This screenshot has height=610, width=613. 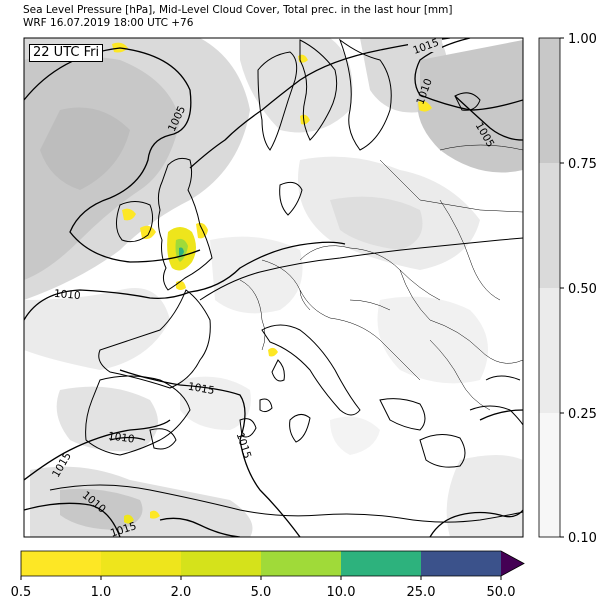 I want to click on cloud-tick-label: 0.10, so click(x=582, y=538).